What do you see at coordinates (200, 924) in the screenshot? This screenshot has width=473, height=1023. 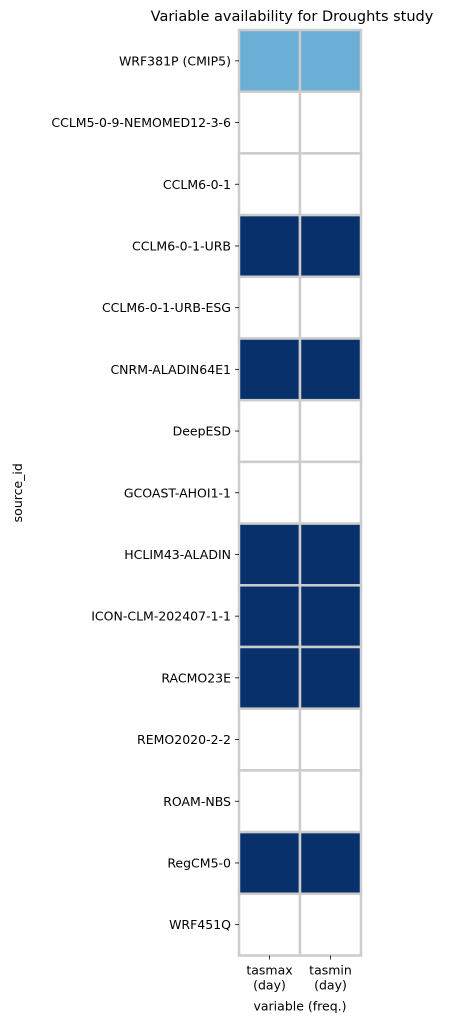 I see `y-tick-label: WRF451Q` at bounding box center [200, 924].